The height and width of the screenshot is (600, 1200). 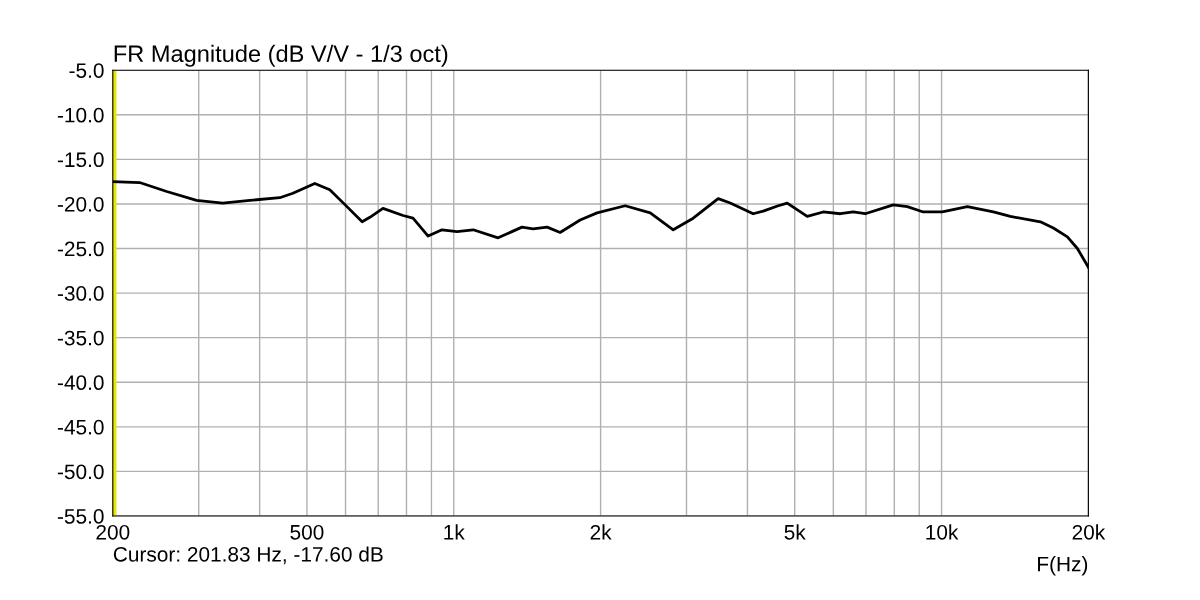 I want to click on y-tick-label: -5.0, so click(x=86, y=70).